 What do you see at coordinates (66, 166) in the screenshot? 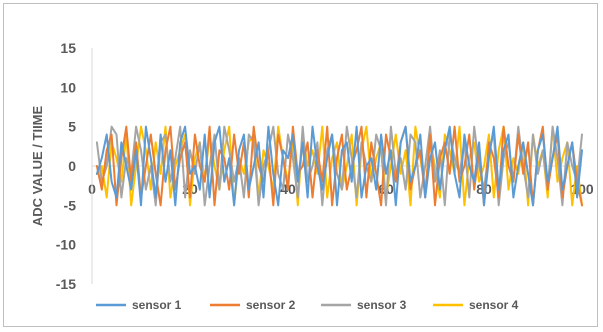
I see `y-axis-ticks: 15 10 5 0 -5 -10 -15` at bounding box center [66, 166].